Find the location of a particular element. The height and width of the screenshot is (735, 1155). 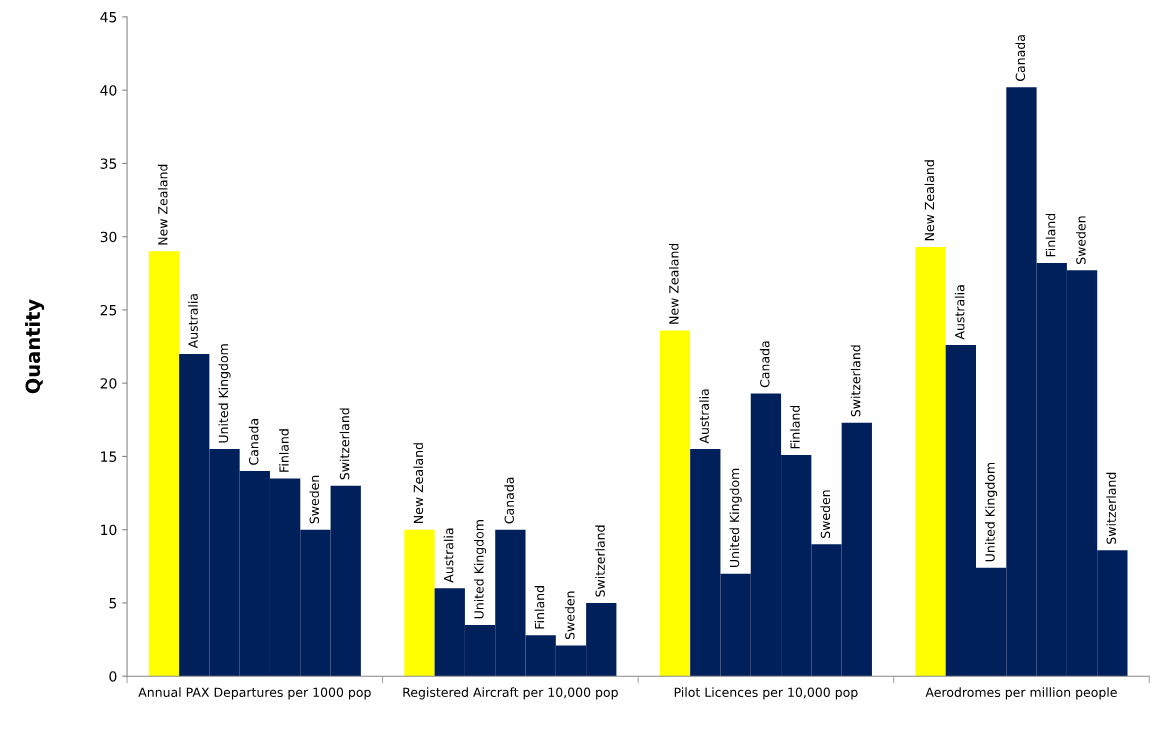

y-tick-label: 25 is located at coordinates (108, 310).